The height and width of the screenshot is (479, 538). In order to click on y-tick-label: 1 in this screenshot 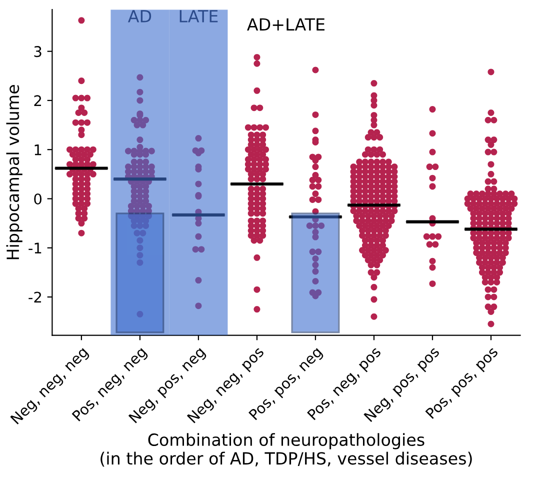, I will do `click(38, 150)`.